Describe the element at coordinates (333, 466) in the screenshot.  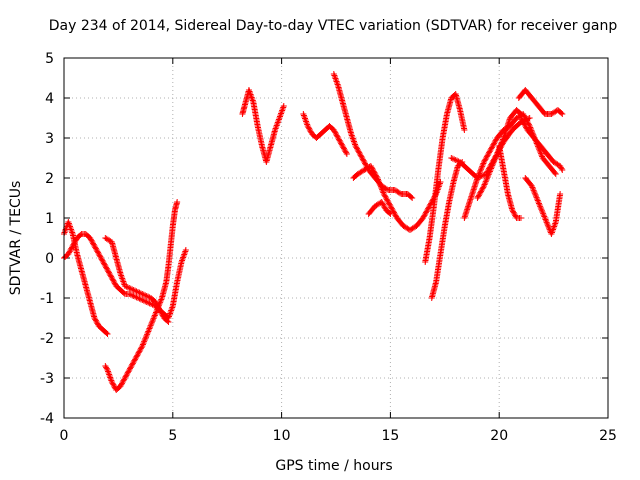
I see `x-axis-label: GPS time / hours` at that location.